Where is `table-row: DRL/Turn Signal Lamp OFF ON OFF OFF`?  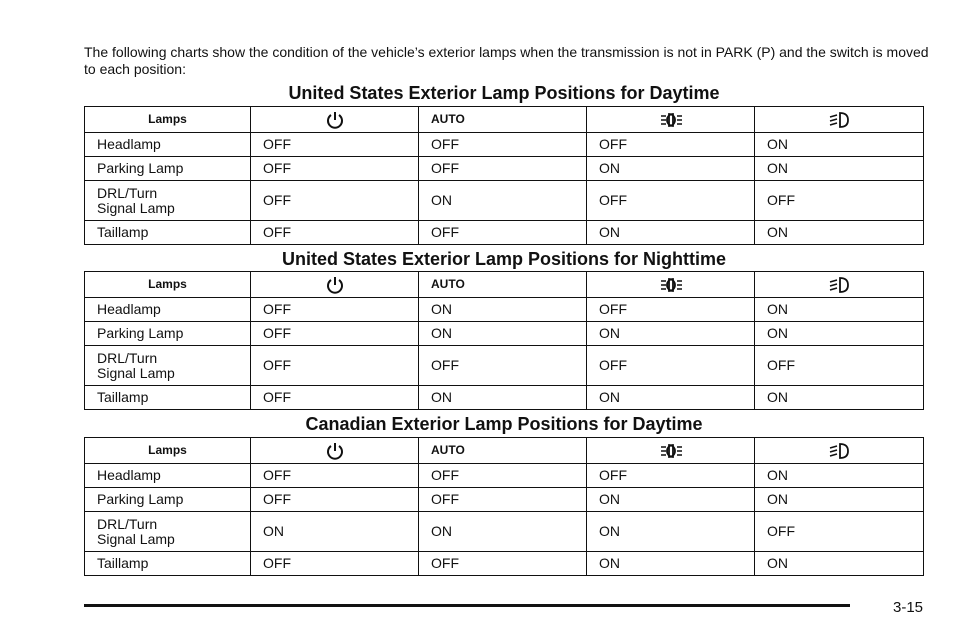 table-row: DRL/Turn Signal Lamp OFF ON OFF OFF is located at coordinates (504, 200).